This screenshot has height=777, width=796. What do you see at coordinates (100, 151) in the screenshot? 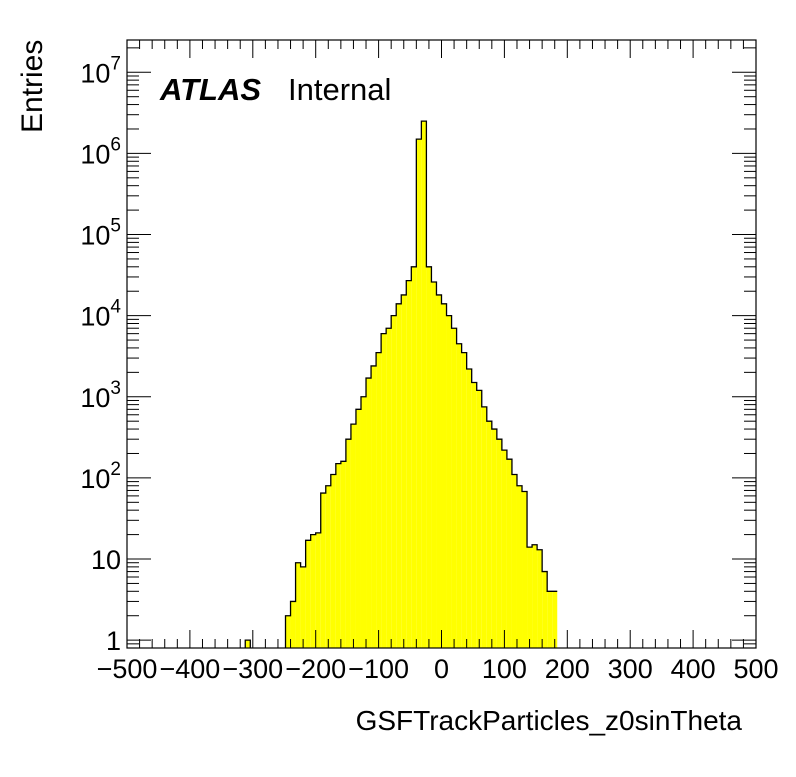
I see `y-tick-label: 10⁶` at bounding box center [100, 151].